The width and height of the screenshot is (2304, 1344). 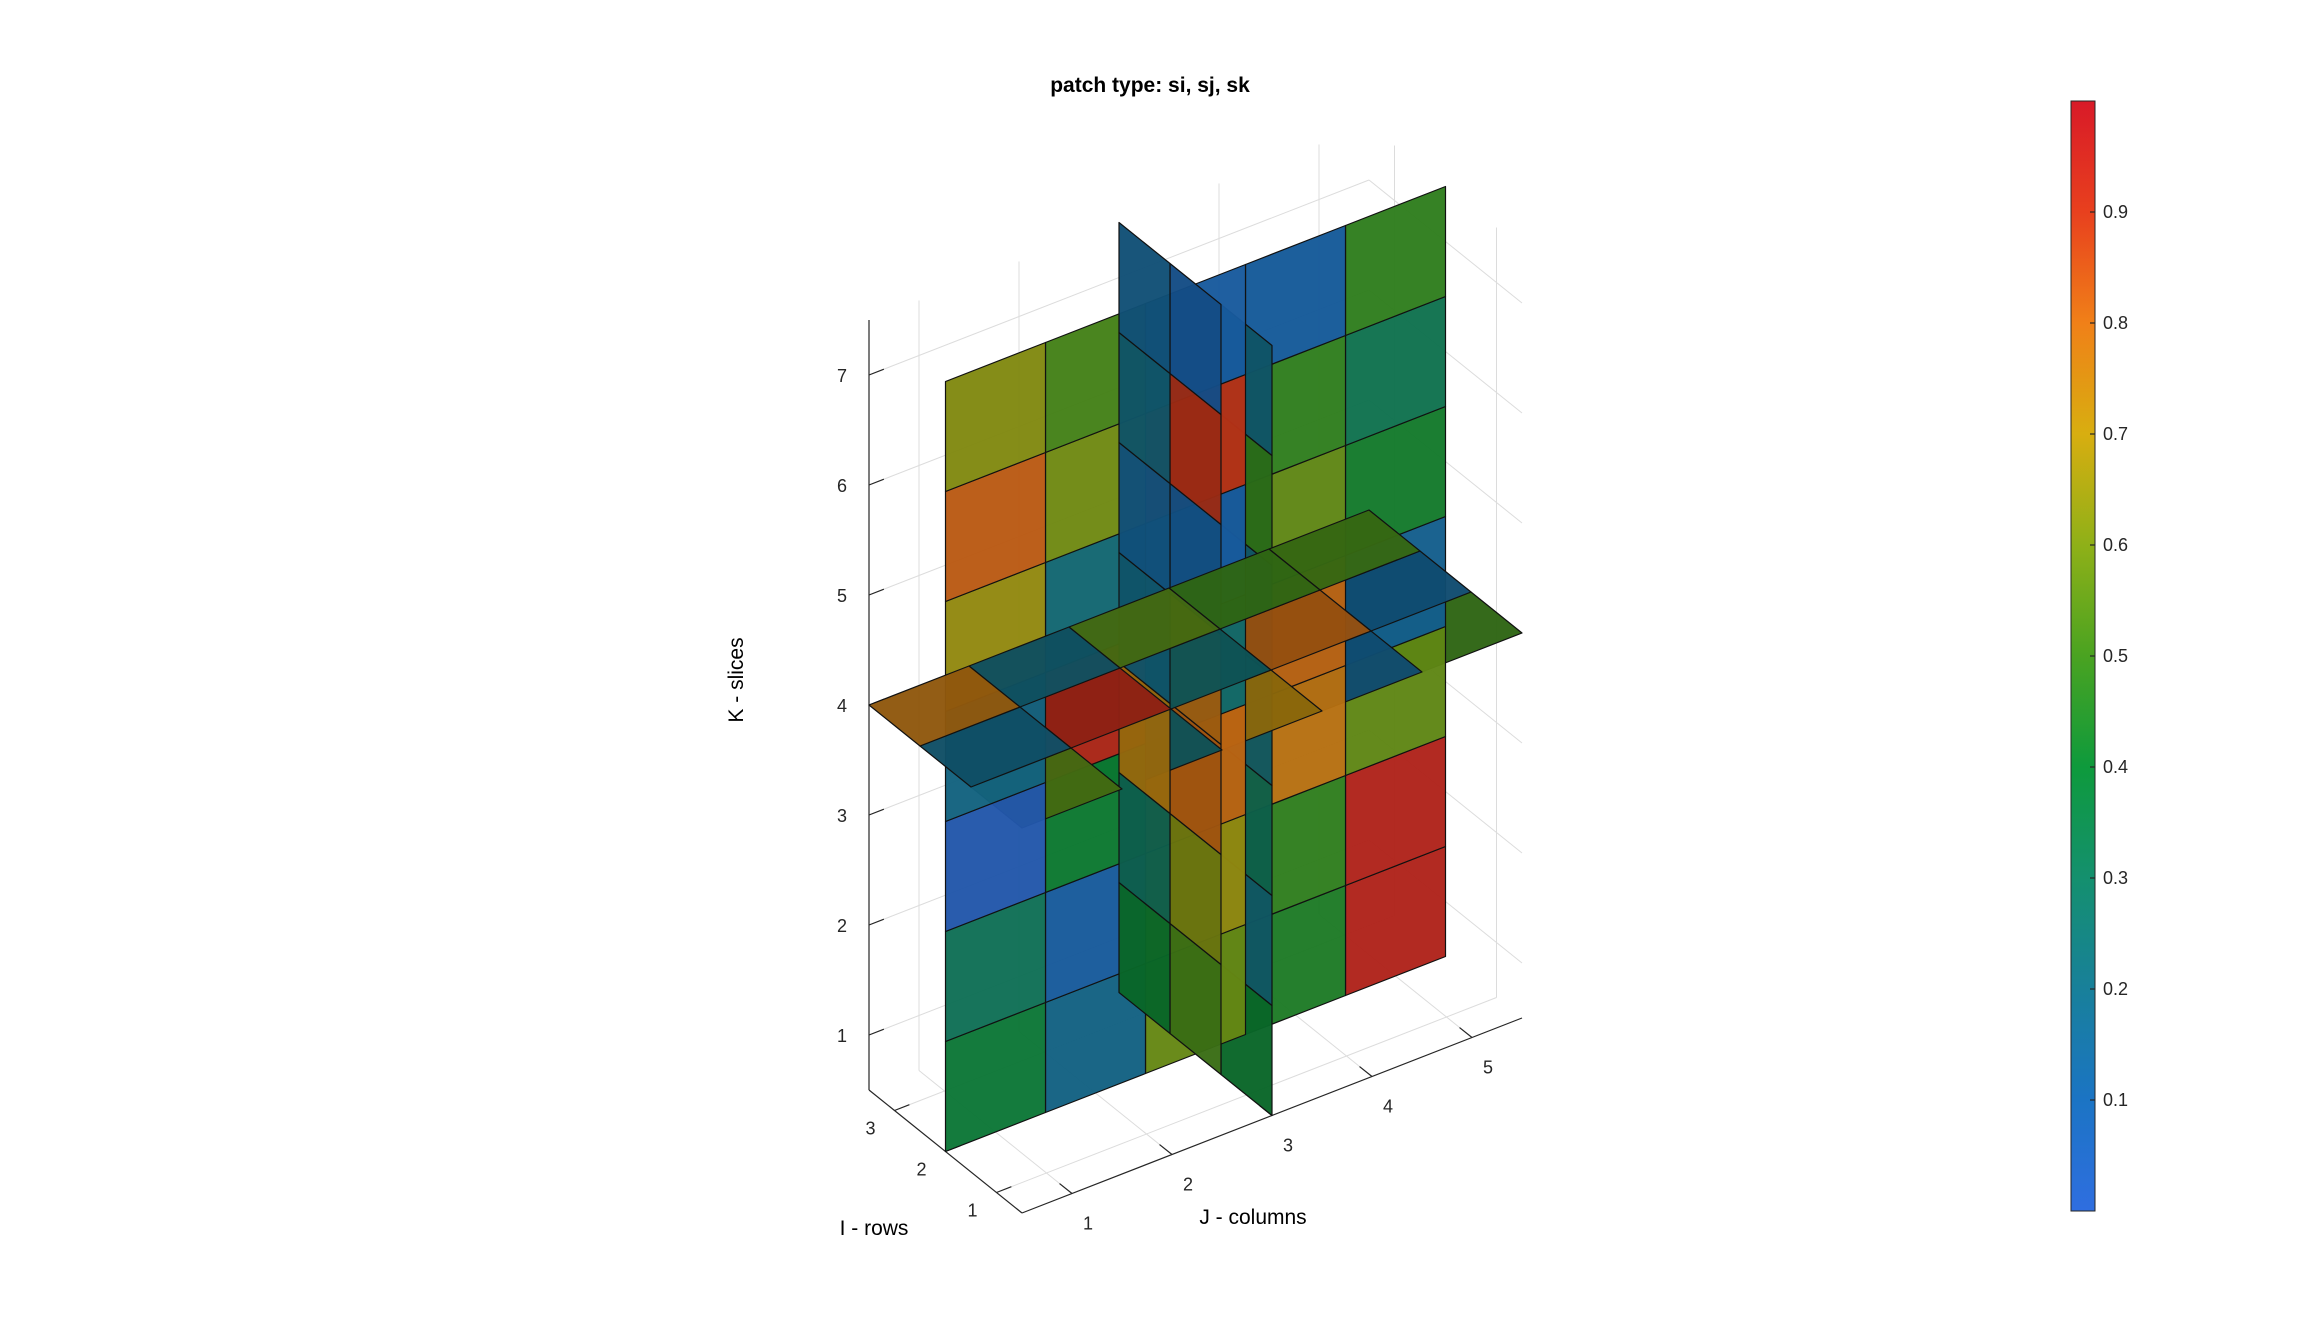 I want to click on colorbar-tick-label-0.8: 0.8, so click(x=2115, y=323).